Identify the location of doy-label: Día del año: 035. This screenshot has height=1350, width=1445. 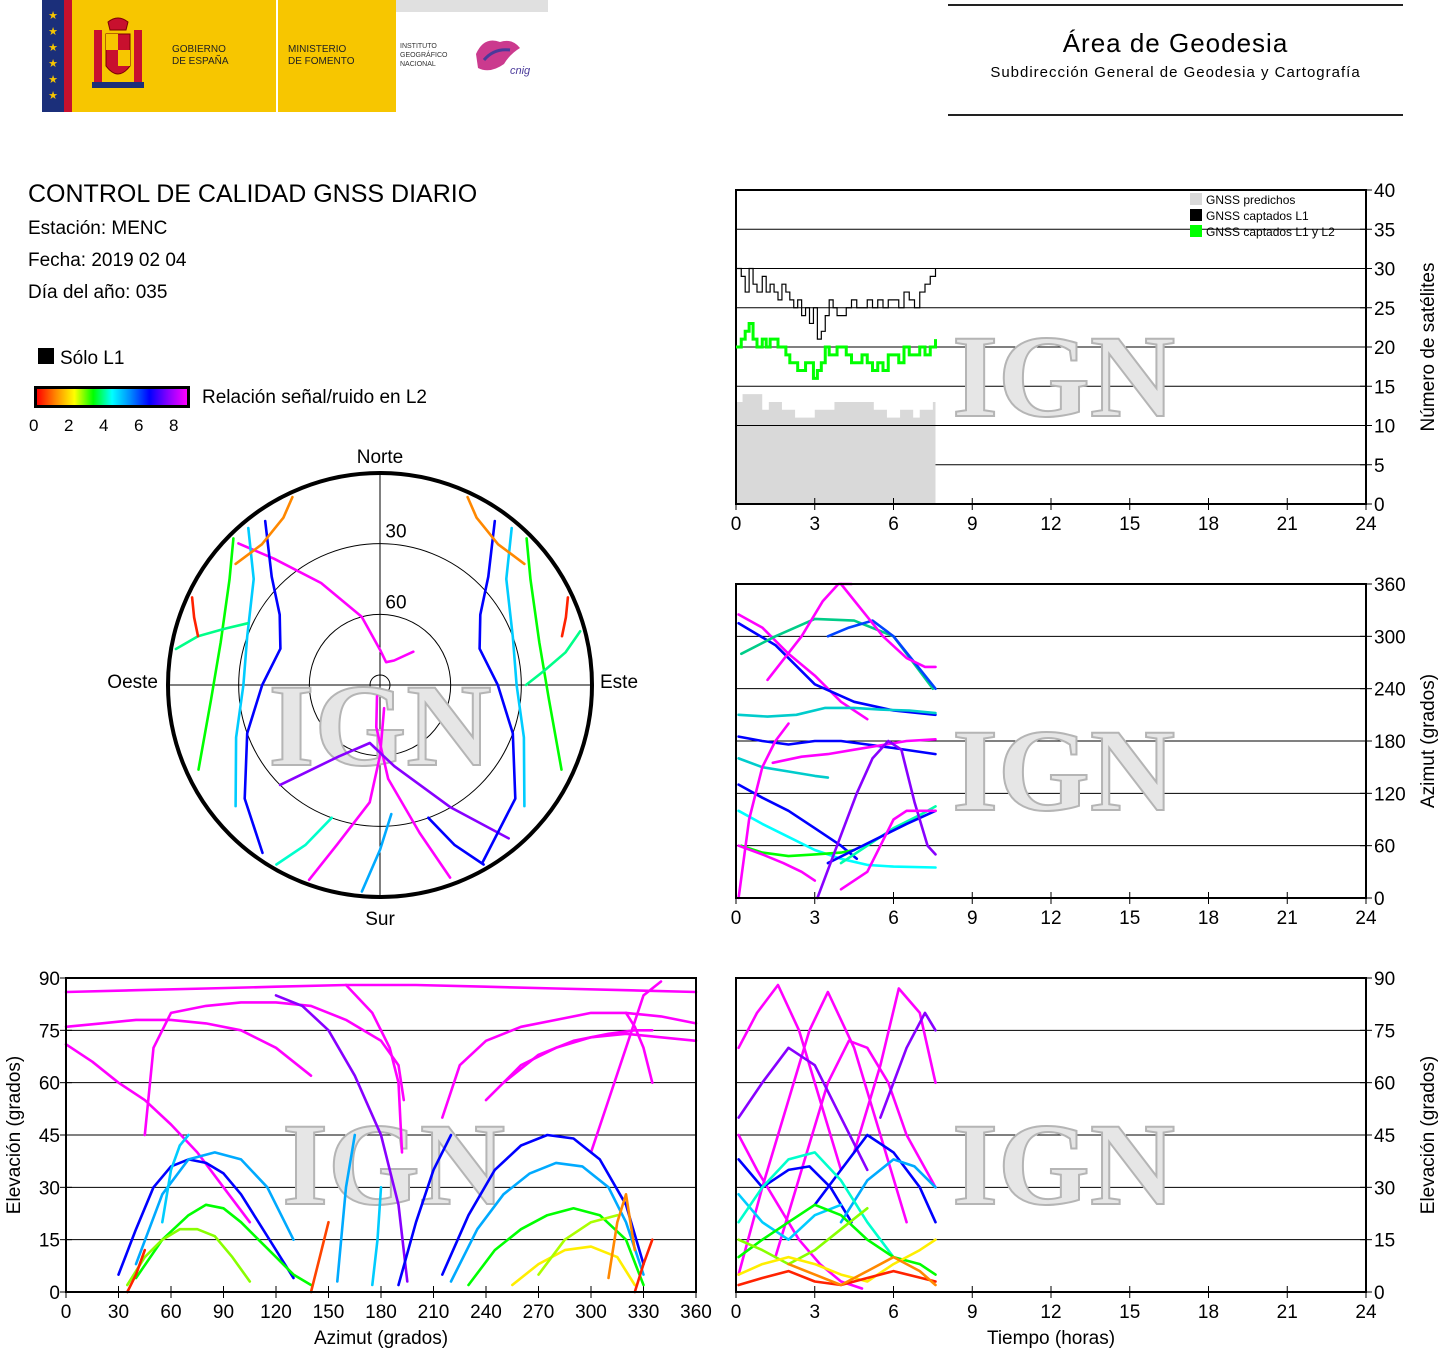
(98, 292).